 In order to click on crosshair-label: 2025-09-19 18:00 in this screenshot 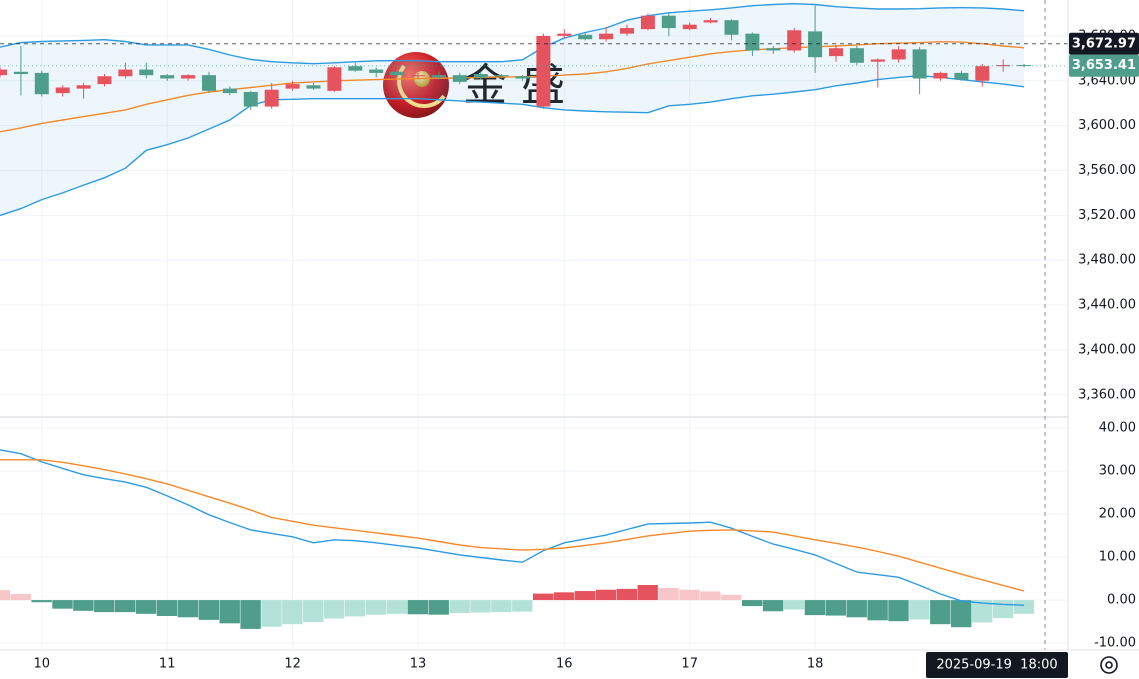, I will do `click(996, 665)`.